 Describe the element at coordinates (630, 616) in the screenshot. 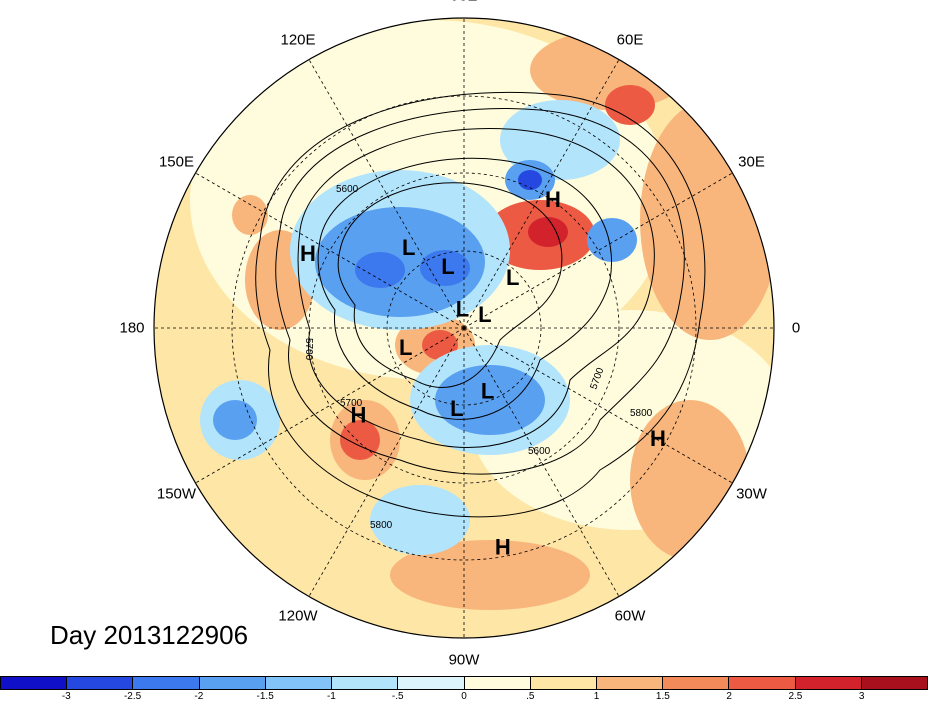

I see `longitude-label: 60W` at that location.